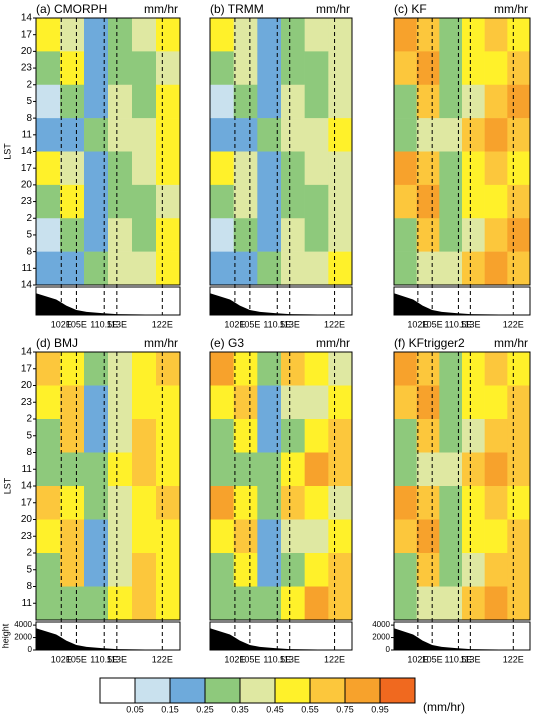 Image resolution: width=534 pixels, height=721 pixels. I want to click on y-tick-label: 17, so click(27, 34).